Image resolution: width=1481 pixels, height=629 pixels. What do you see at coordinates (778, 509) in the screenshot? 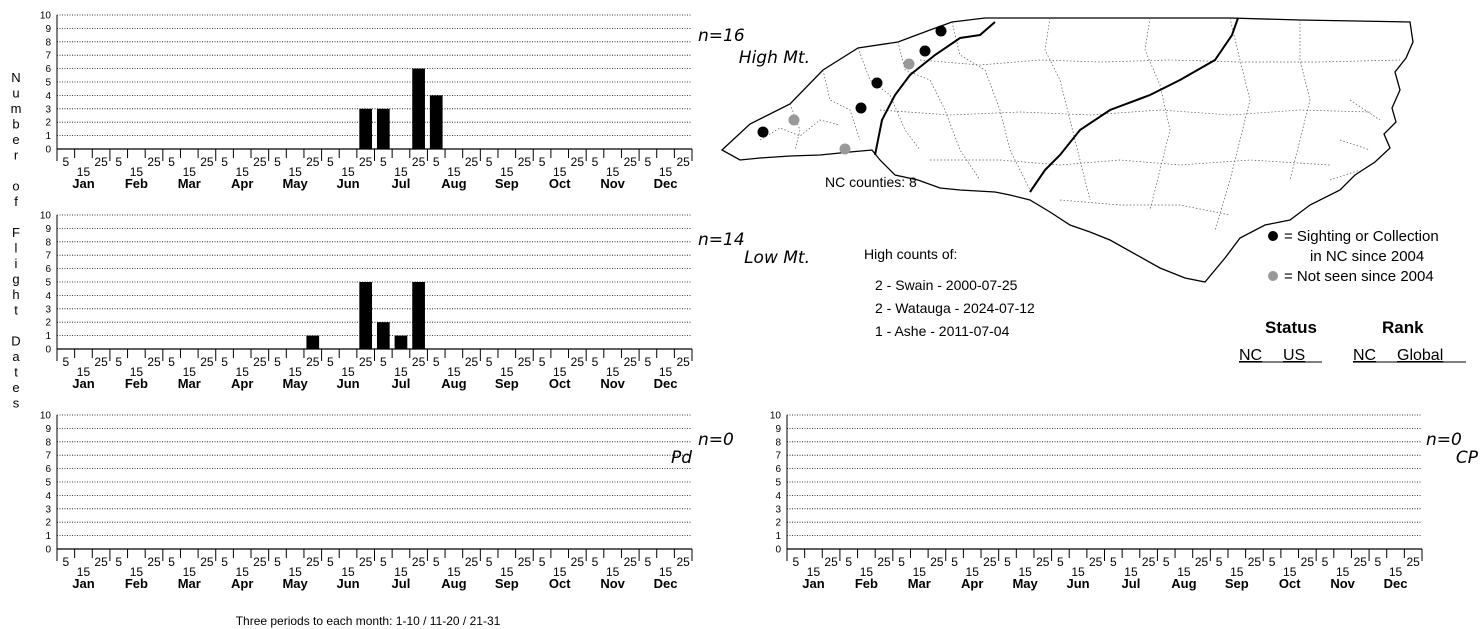
I see `y-tick-label: 3` at bounding box center [778, 509].